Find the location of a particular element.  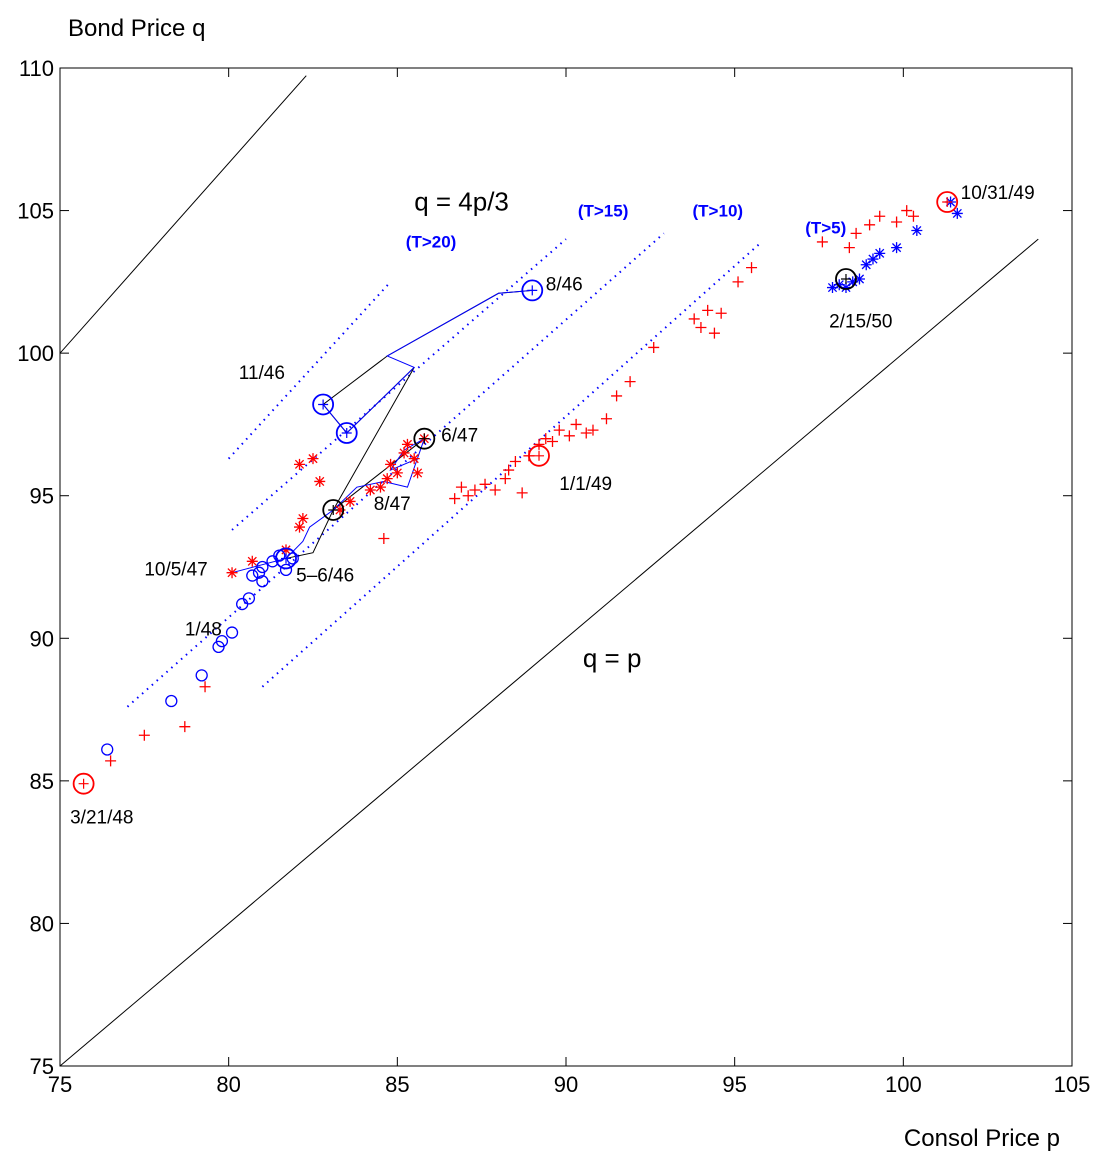

annotation-12: q = p is located at coordinates (612, 658).